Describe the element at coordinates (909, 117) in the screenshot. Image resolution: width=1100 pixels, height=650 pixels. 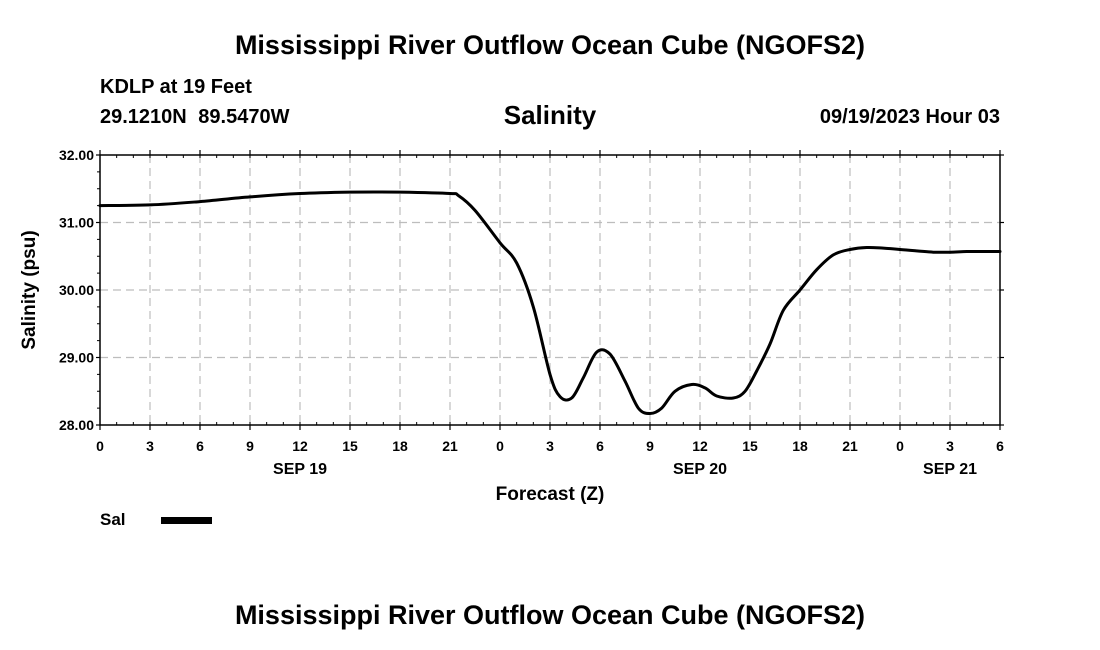
I see `forecast-datetime: 09/19/2023 Hour 03` at that location.